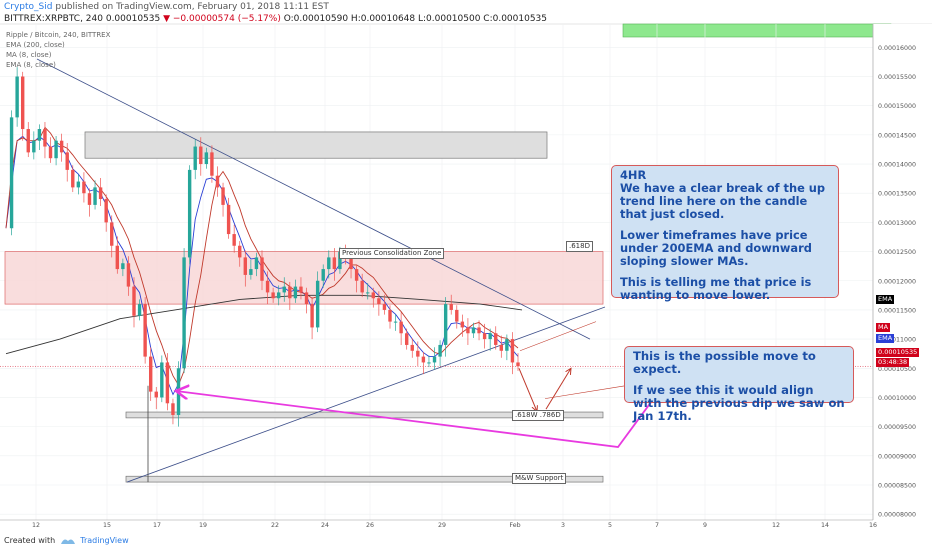  Describe the element at coordinates (36, 525) in the screenshot. I see `x-tick-label: 12` at that location.